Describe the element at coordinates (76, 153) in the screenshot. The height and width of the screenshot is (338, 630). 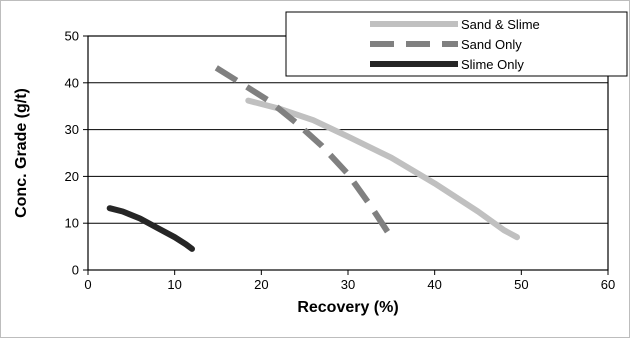
I see `y-axis-ticks: 0 10 20 30 40 50` at that location.